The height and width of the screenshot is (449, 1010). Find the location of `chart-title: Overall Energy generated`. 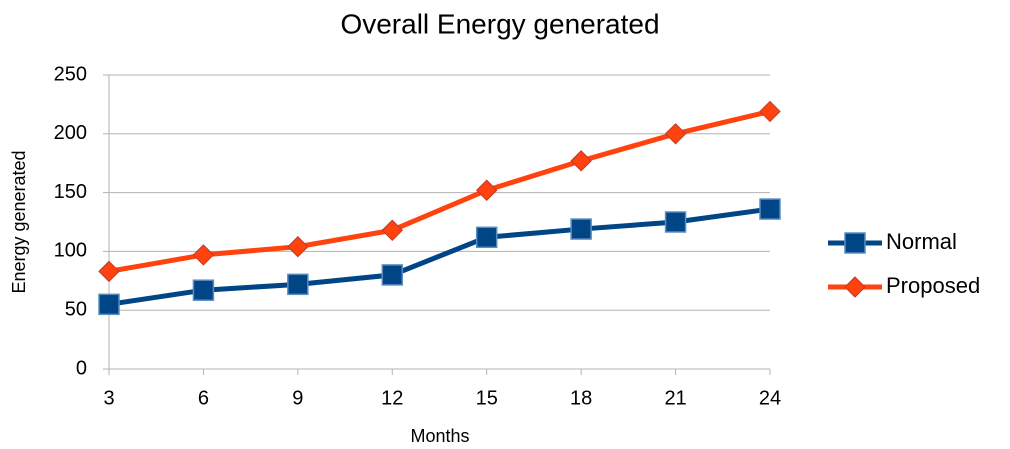

chart-title: Overall Energy generated is located at coordinates (499, 23).